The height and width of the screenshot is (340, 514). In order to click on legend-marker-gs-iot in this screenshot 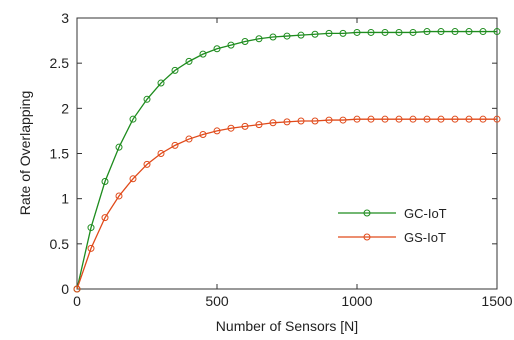, I will do `click(367, 237)`.